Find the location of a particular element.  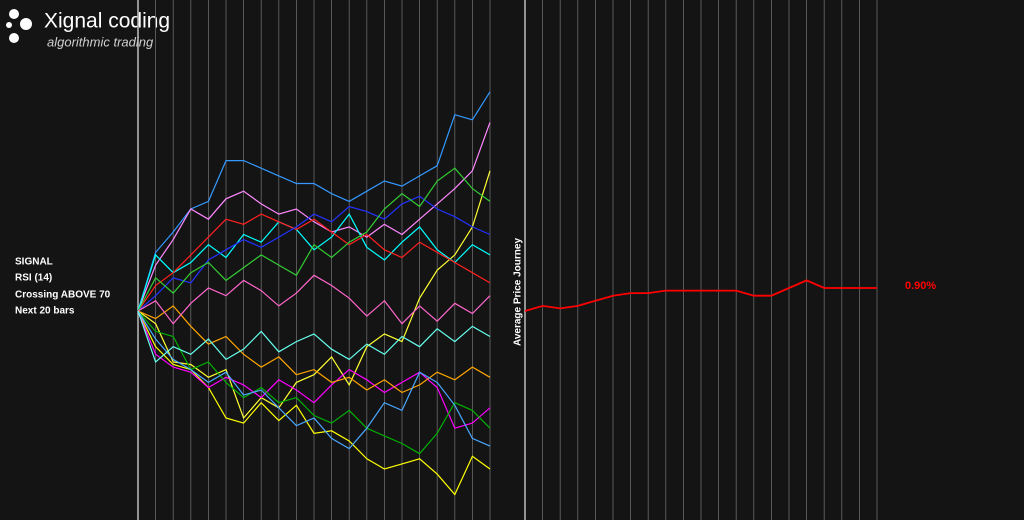

value-label: 0.90% is located at coordinates (920, 286).